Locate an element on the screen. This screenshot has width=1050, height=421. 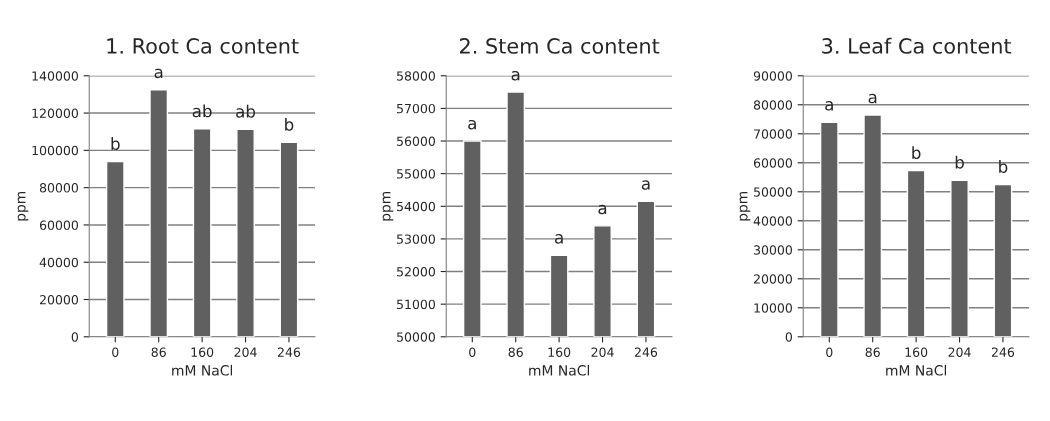
y-tick-label: 140000 is located at coordinates (55, 76).